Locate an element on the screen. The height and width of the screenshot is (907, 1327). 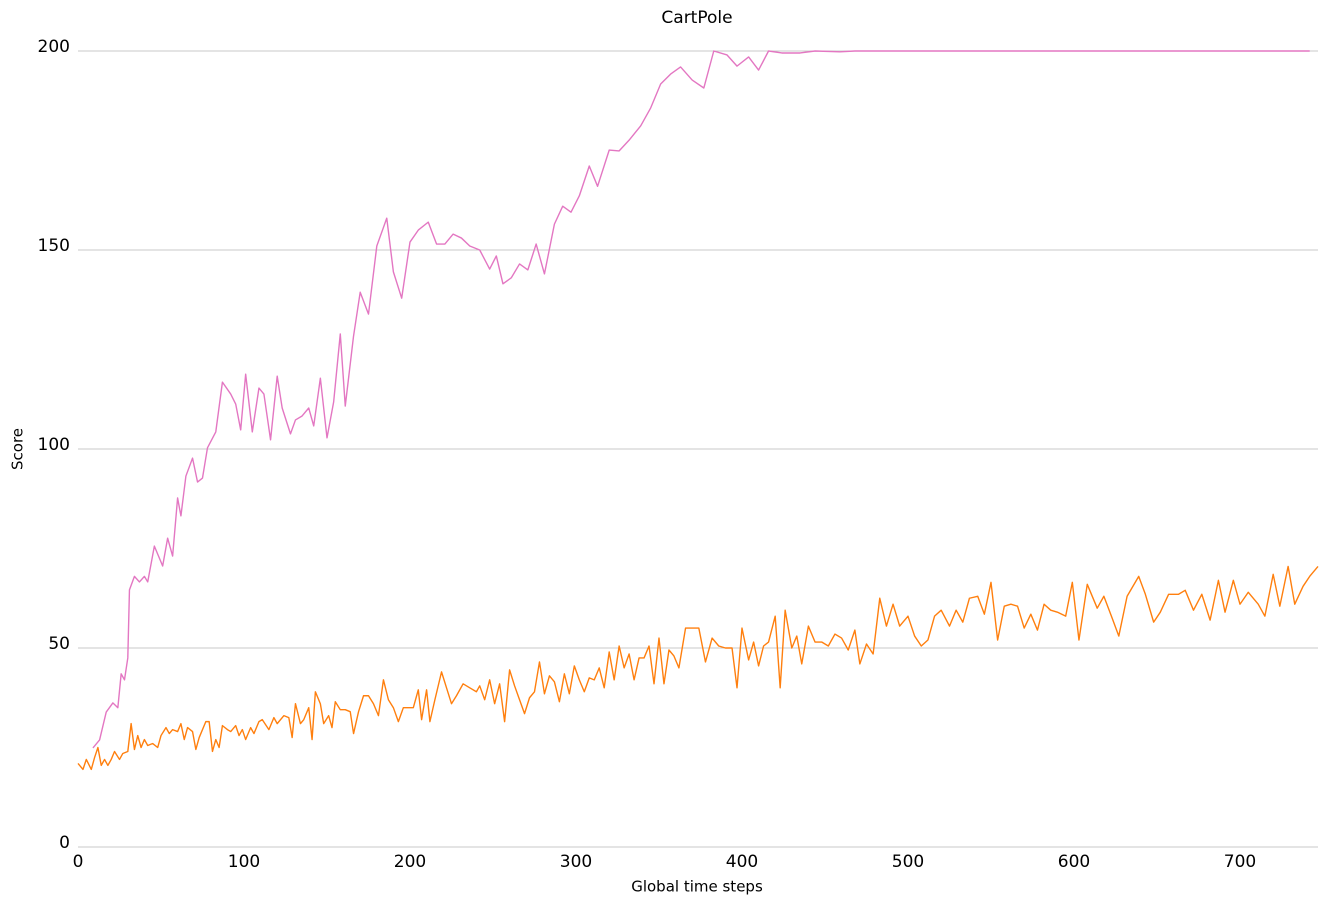
y-tick-label: 200 is located at coordinates (54, 47).